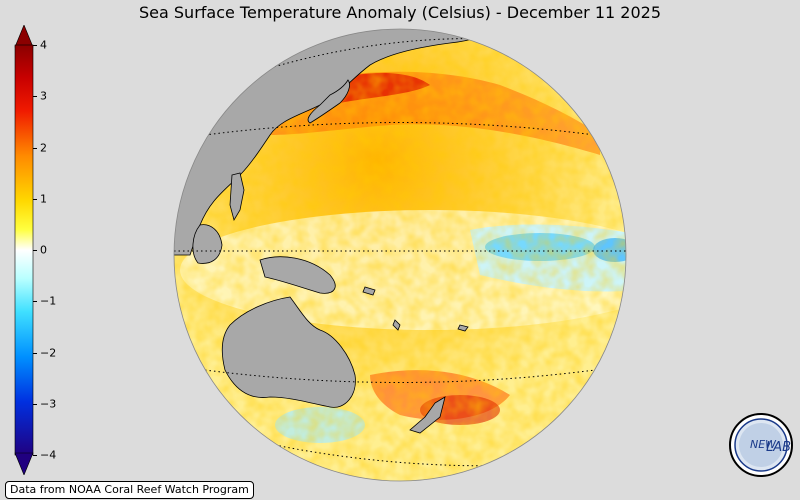  What do you see at coordinates (207, 244) in the screenshot?
I see `land-borneo` at bounding box center [207, 244].